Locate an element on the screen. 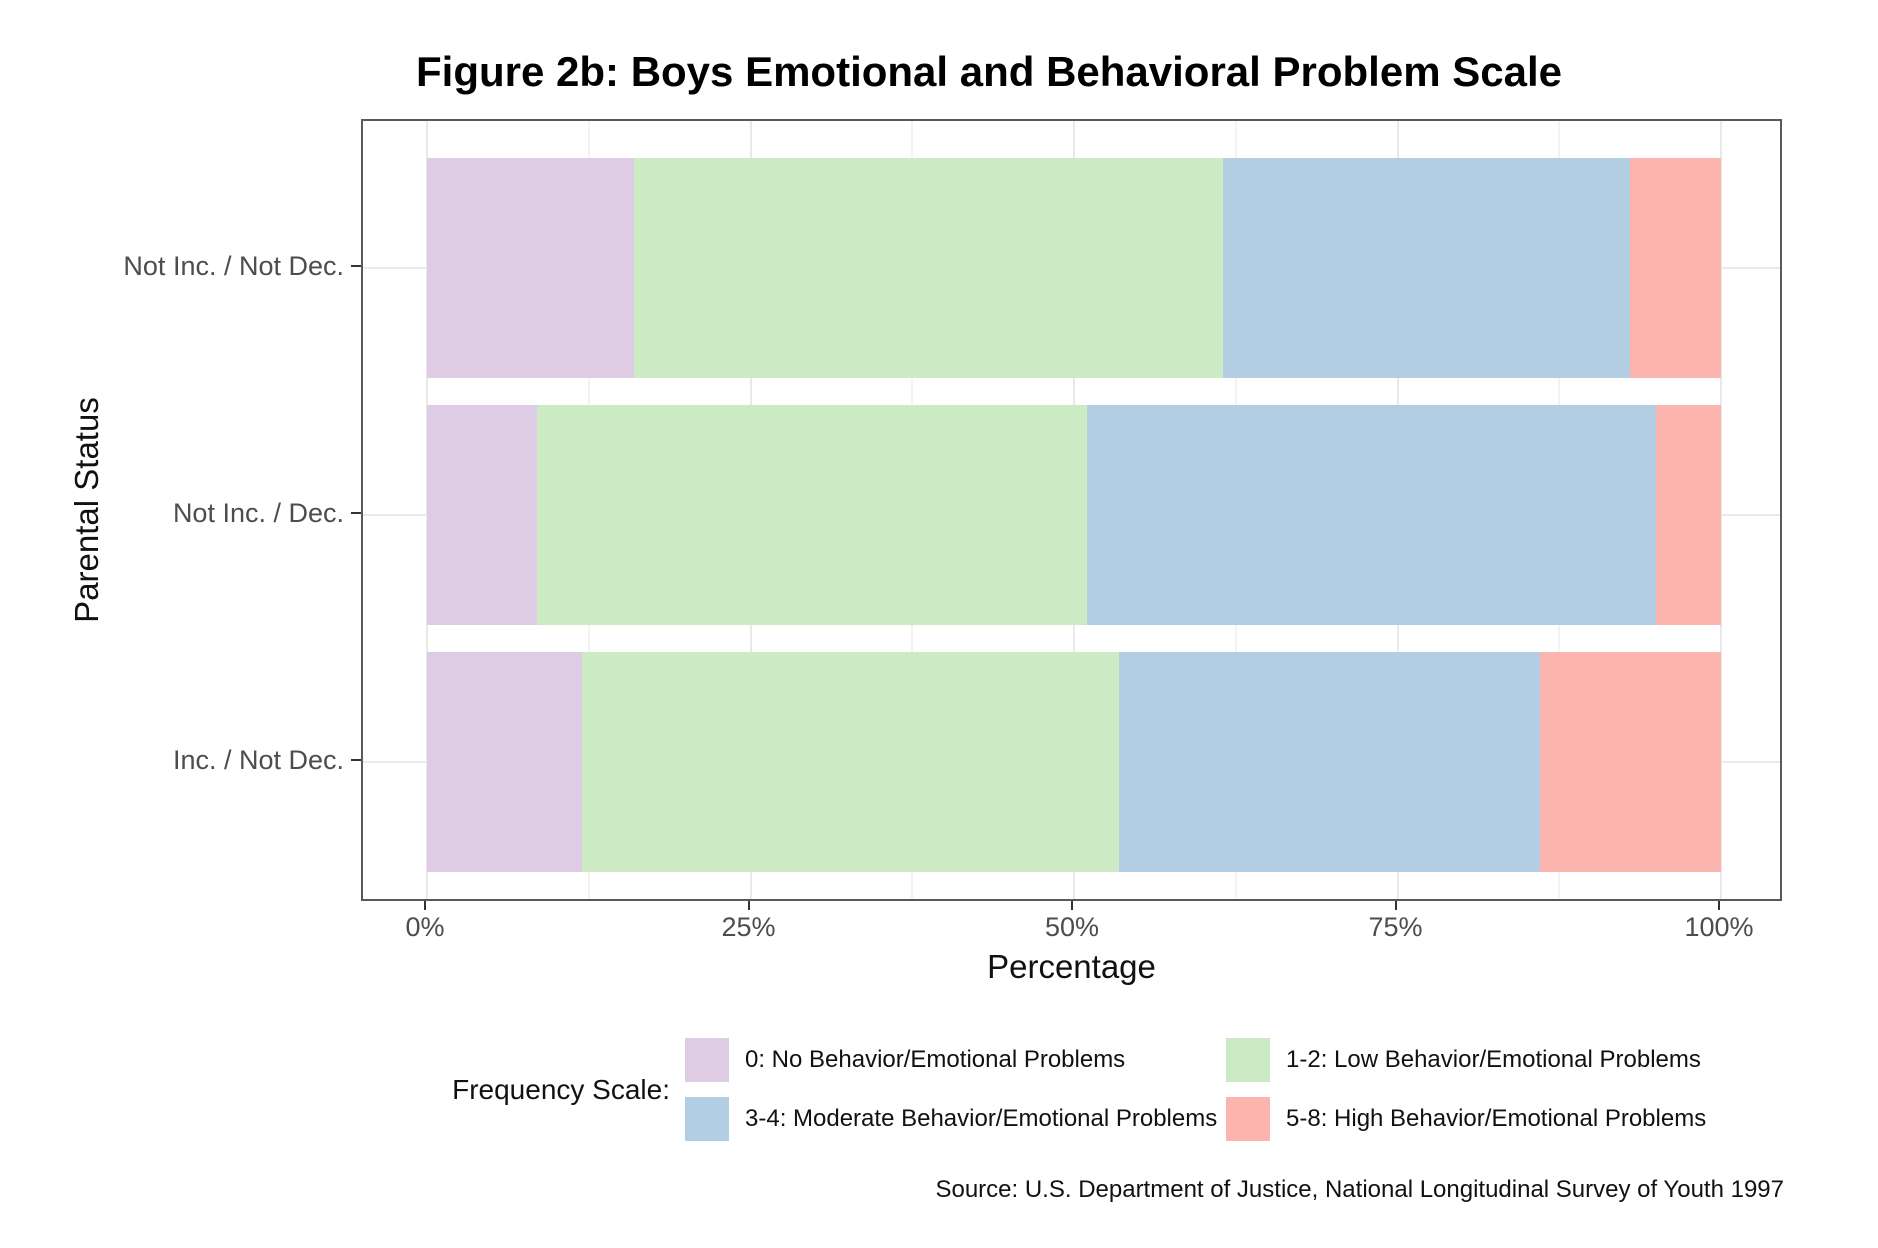 The height and width of the screenshot is (1248, 1878). y-tick-label: Not Inc. / Dec. is located at coordinates (258, 513).